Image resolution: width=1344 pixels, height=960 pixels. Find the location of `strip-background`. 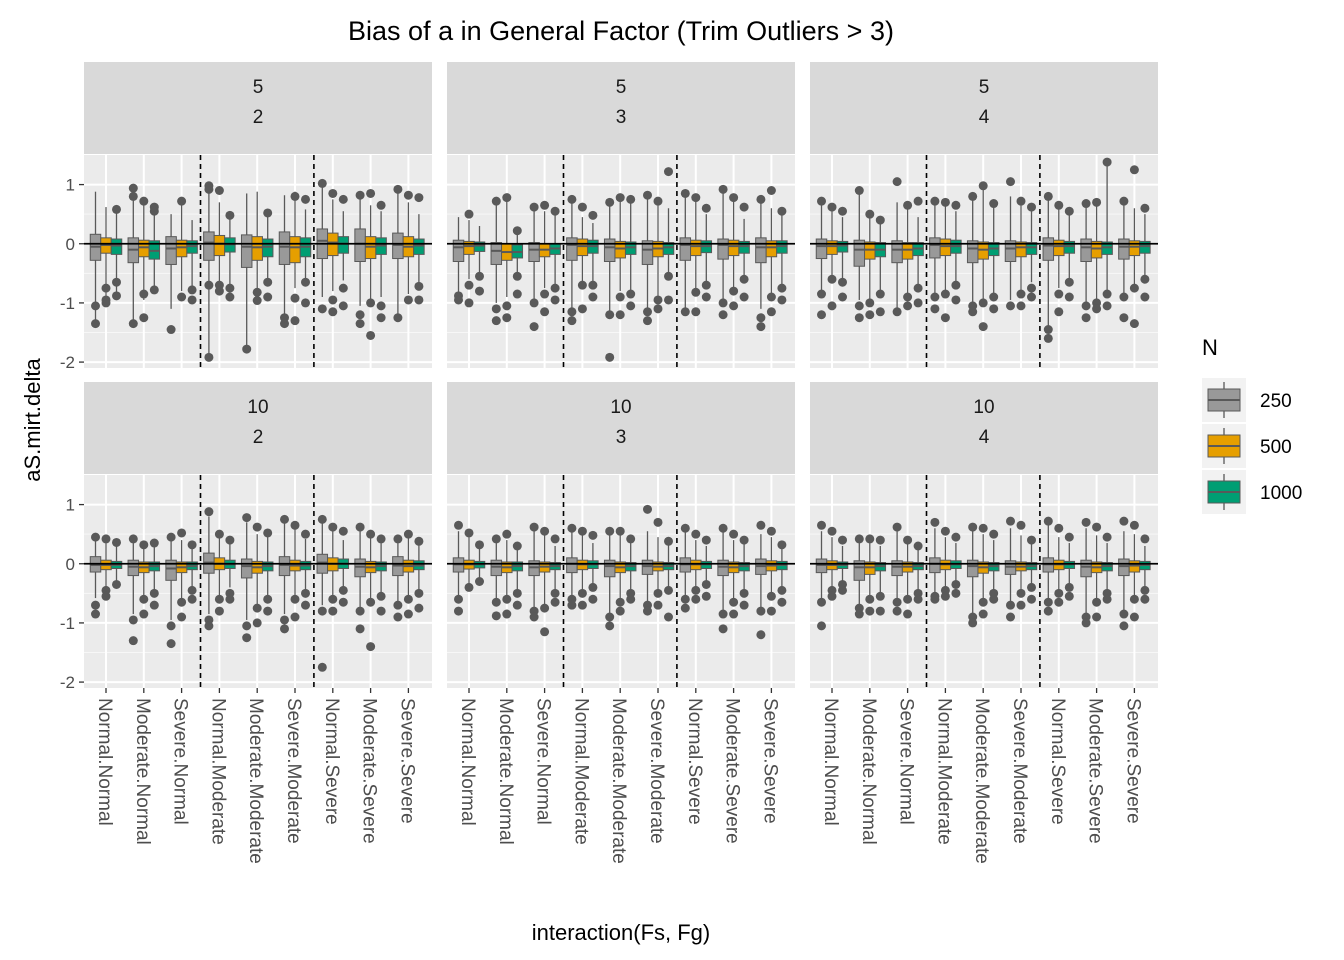

strip-background is located at coordinates (258, 108).